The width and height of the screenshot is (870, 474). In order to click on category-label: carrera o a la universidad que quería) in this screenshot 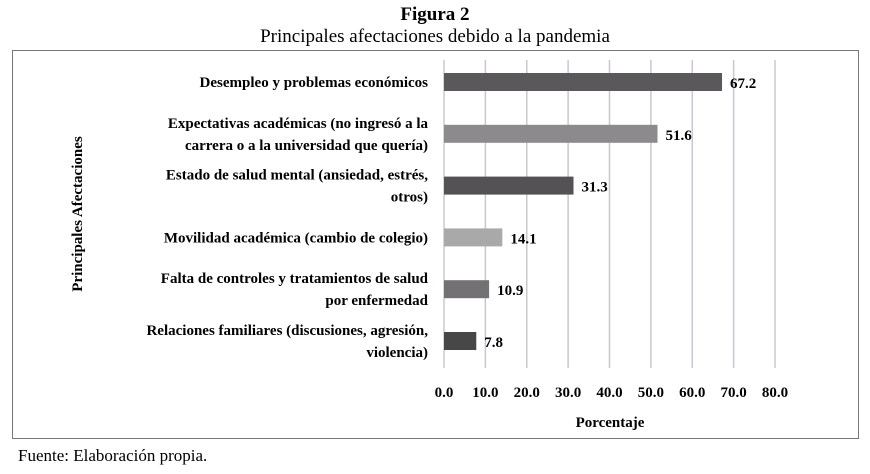, I will do `click(306, 146)`.